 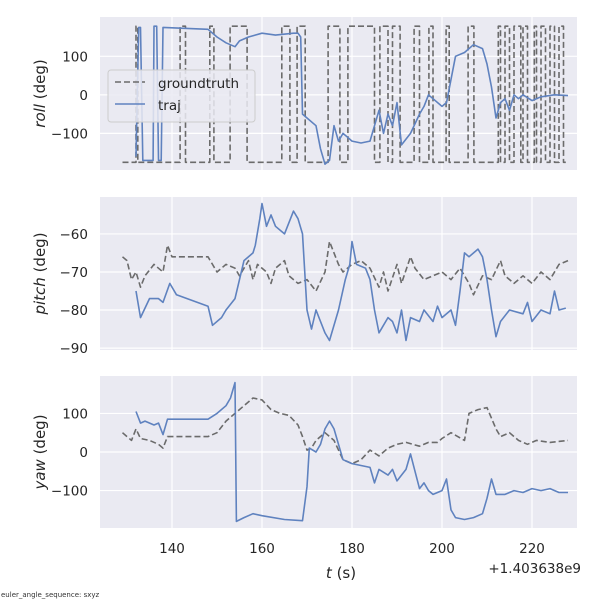 I want to click on x-tick-label: 200, so click(x=442, y=549).